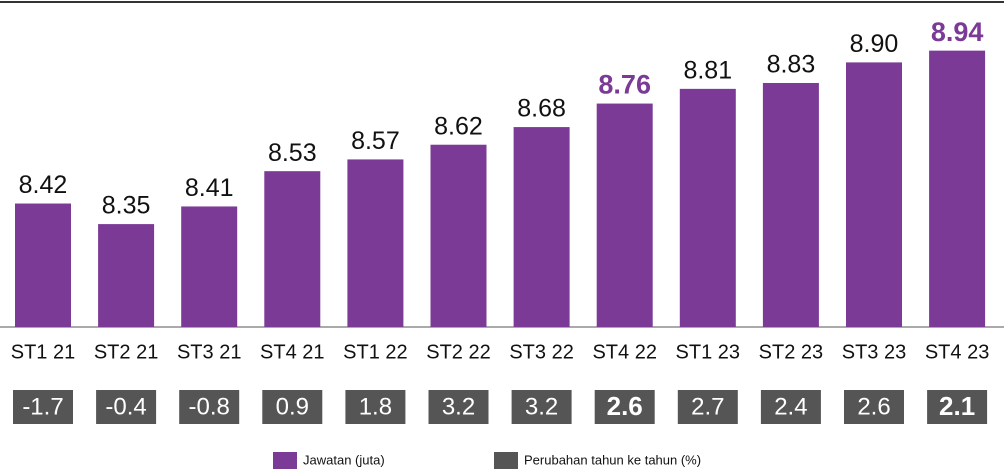 This screenshot has width=1004, height=469. Describe the element at coordinates (344, 459) in the screenshot. I see `legend-label: Jawatan (juta)` at that location.